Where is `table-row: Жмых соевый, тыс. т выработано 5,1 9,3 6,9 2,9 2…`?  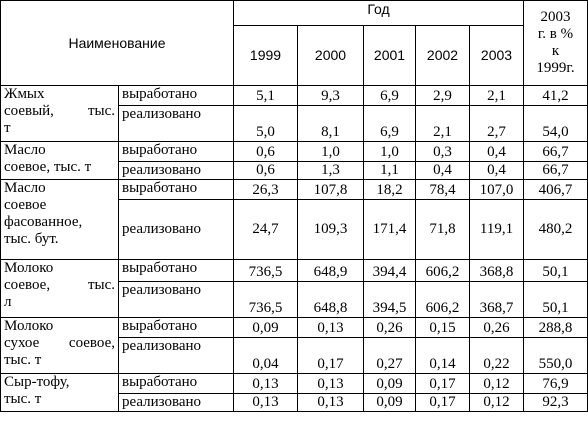
table-row: Жмых соевый, тыс. т выработано 5,1 9,3 6,9 2,9 2… is located at coordinates (294, 113).